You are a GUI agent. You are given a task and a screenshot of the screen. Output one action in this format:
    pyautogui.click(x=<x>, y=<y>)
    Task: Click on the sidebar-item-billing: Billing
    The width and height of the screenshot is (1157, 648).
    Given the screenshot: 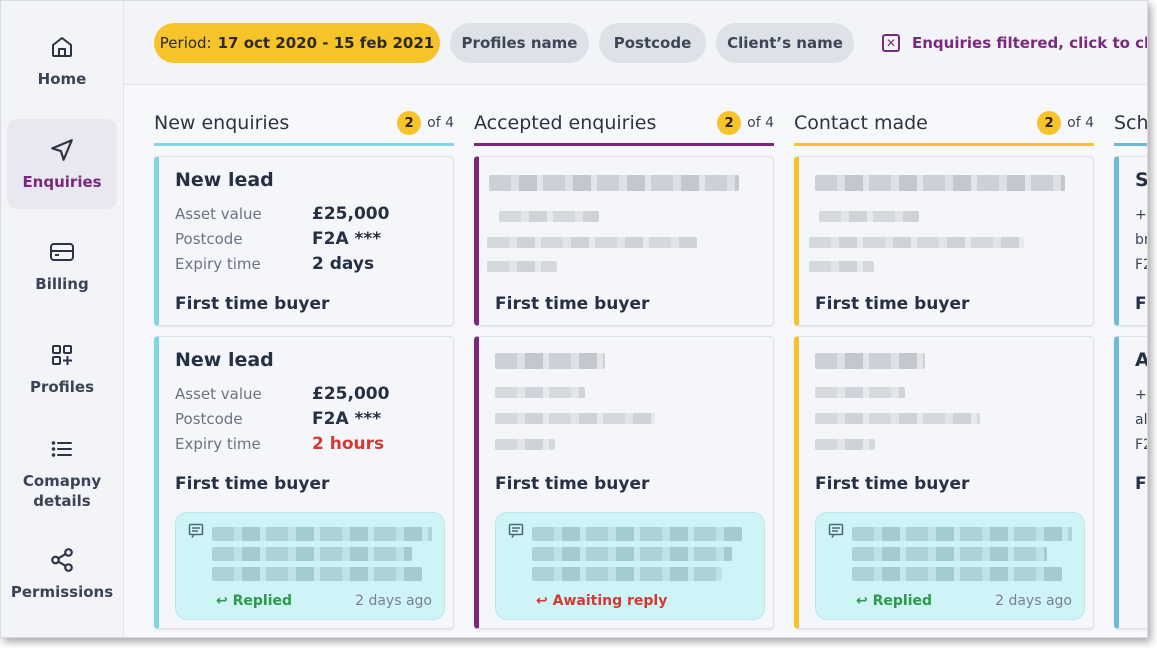 What is the action you would take?
    pyautogui.click(x=62, y=266)
    